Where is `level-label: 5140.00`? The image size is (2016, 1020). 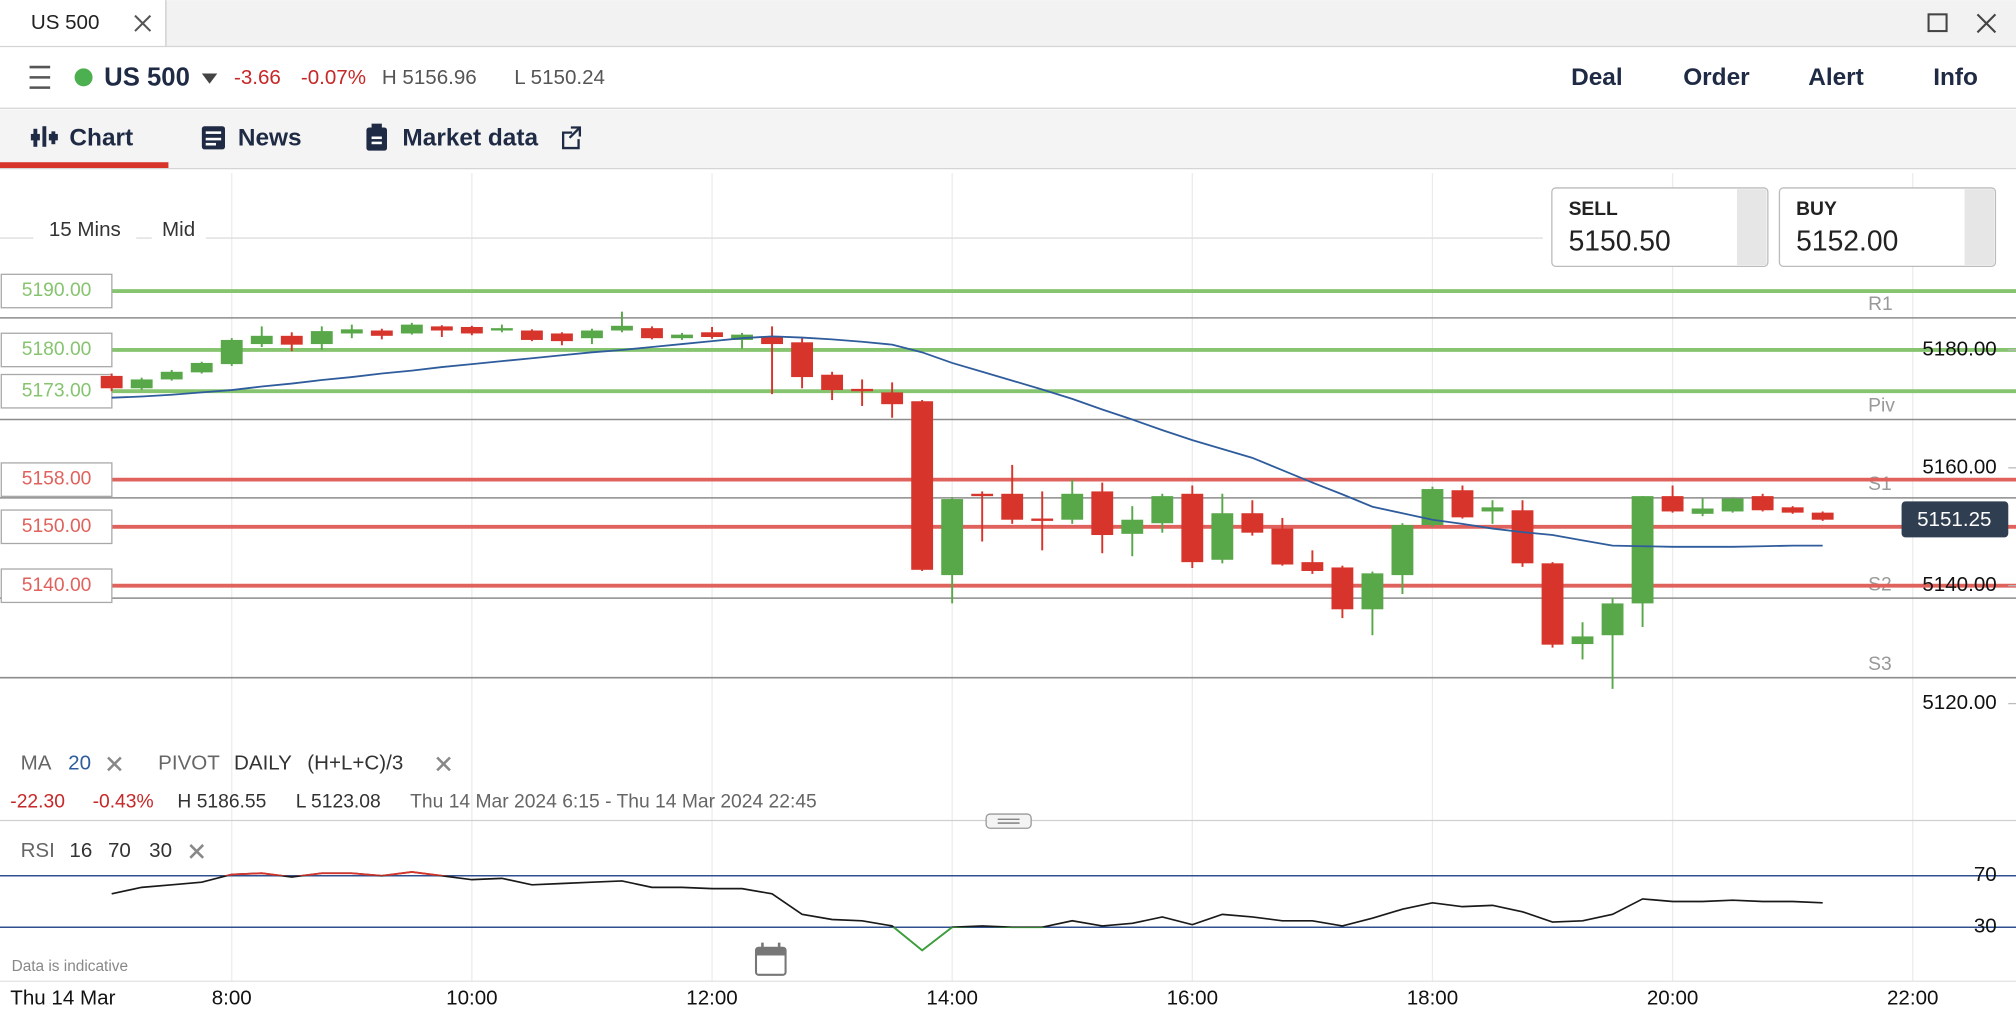 level-label: 5140.00 is located at coordinates (57, 585).